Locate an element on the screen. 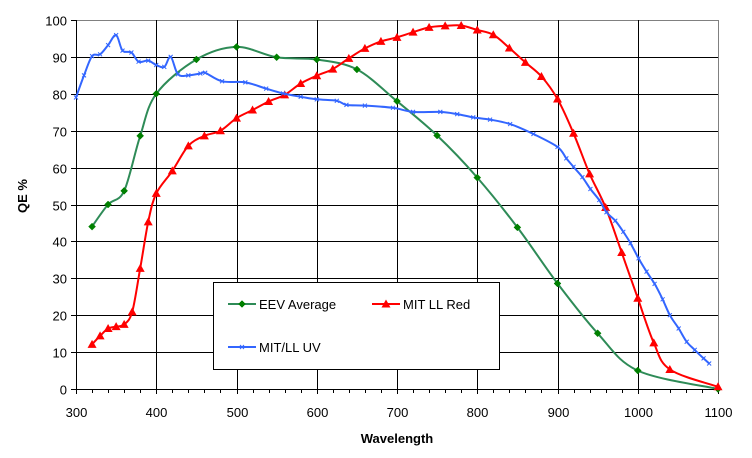 The width and height of the screenshot is (752, 458). legend-item: EEV Average is located at coordinates (282, 304).